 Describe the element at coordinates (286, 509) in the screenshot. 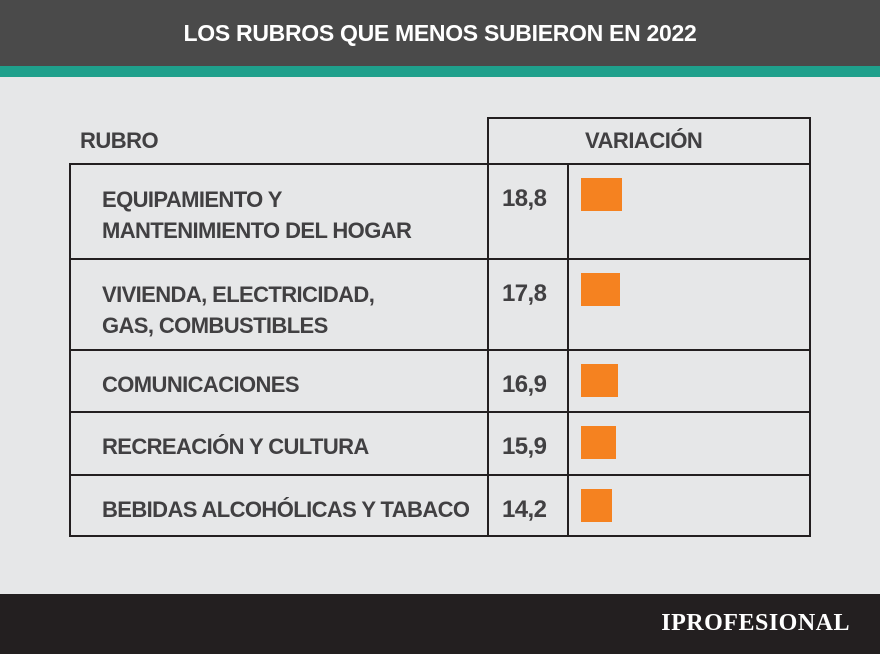

I see `category-label: BEBIDAS ALCOHÓLICAS Y TABACO` at that location.